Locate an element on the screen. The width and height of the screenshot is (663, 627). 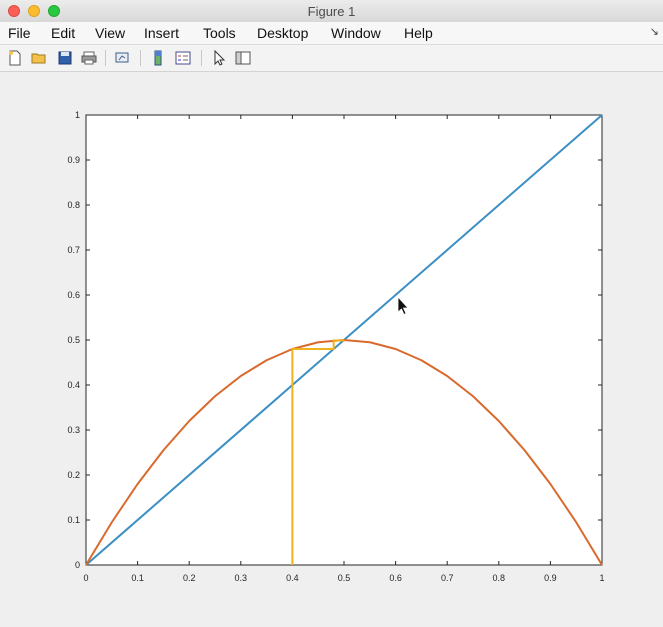
y-tick-label: 1 is located at coordinates (77, 115).